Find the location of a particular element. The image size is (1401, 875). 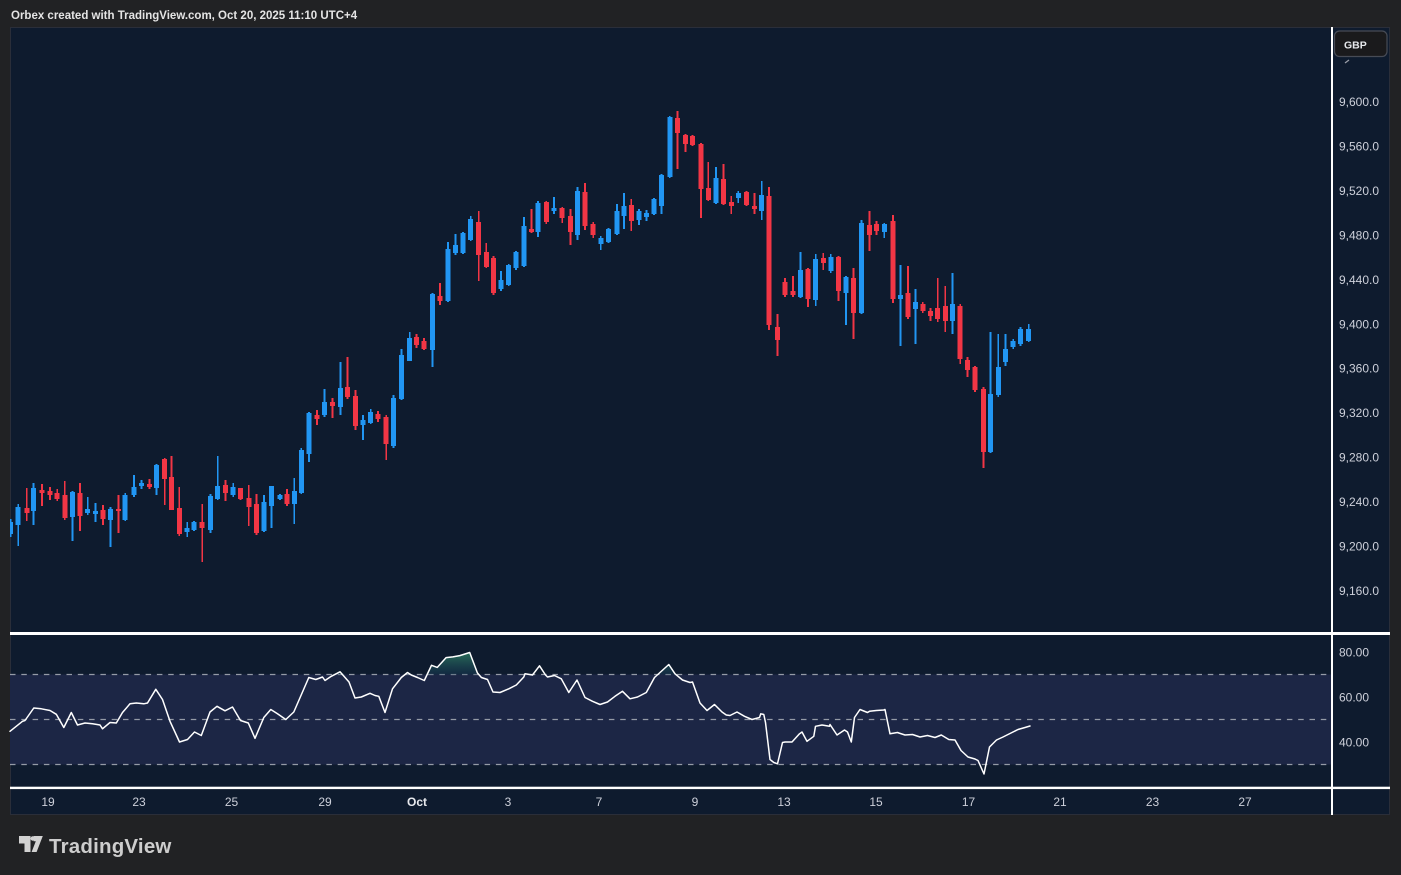

svg-text: 9,560.0 is located at coordinates (1359, 147).